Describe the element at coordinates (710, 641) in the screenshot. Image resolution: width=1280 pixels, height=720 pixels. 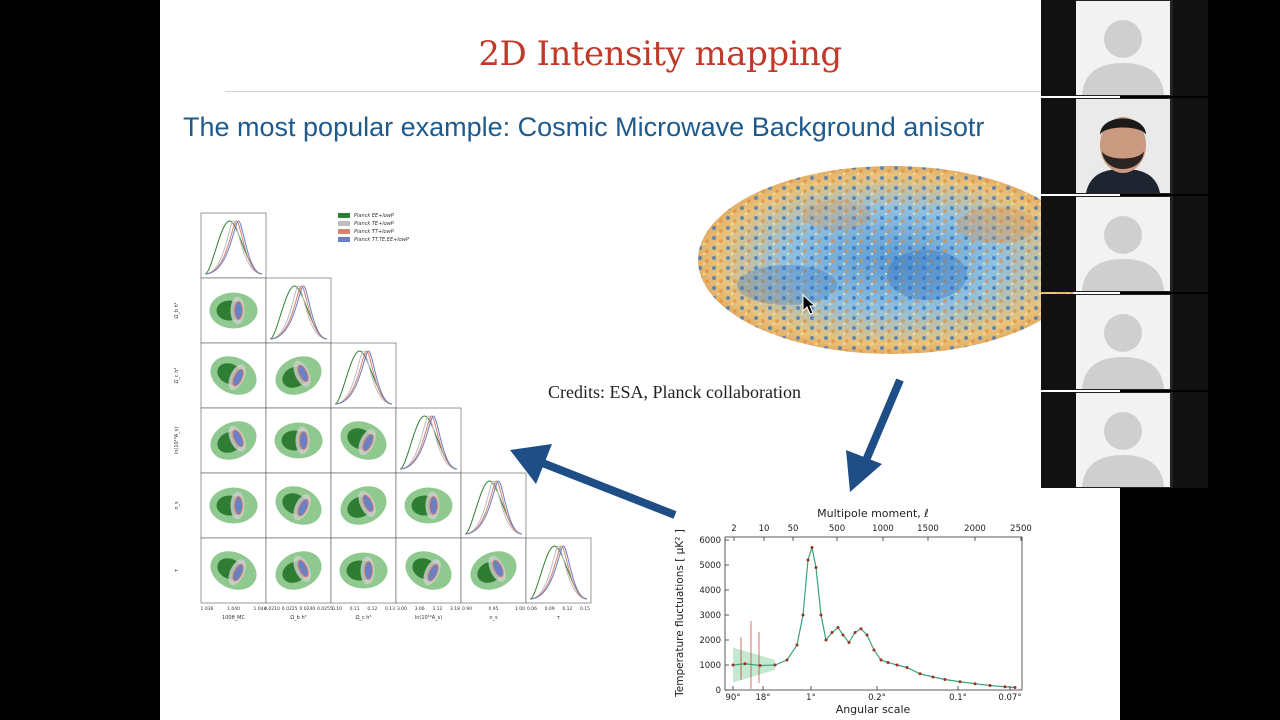
I see `y-tick-label: 2000` at that location.